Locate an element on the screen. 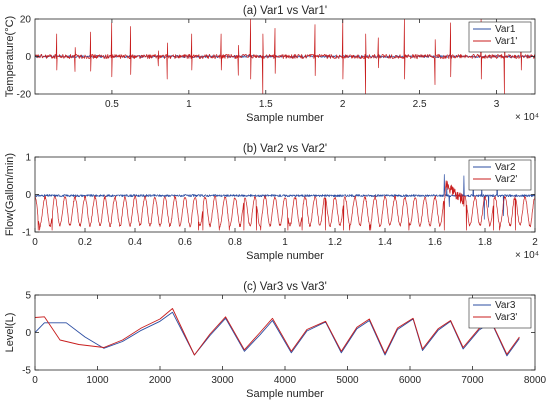 Image resolution: width=550 pixels, height=408 pixels. x-tick-label: 0.8 is located at coordinates (235, 242).